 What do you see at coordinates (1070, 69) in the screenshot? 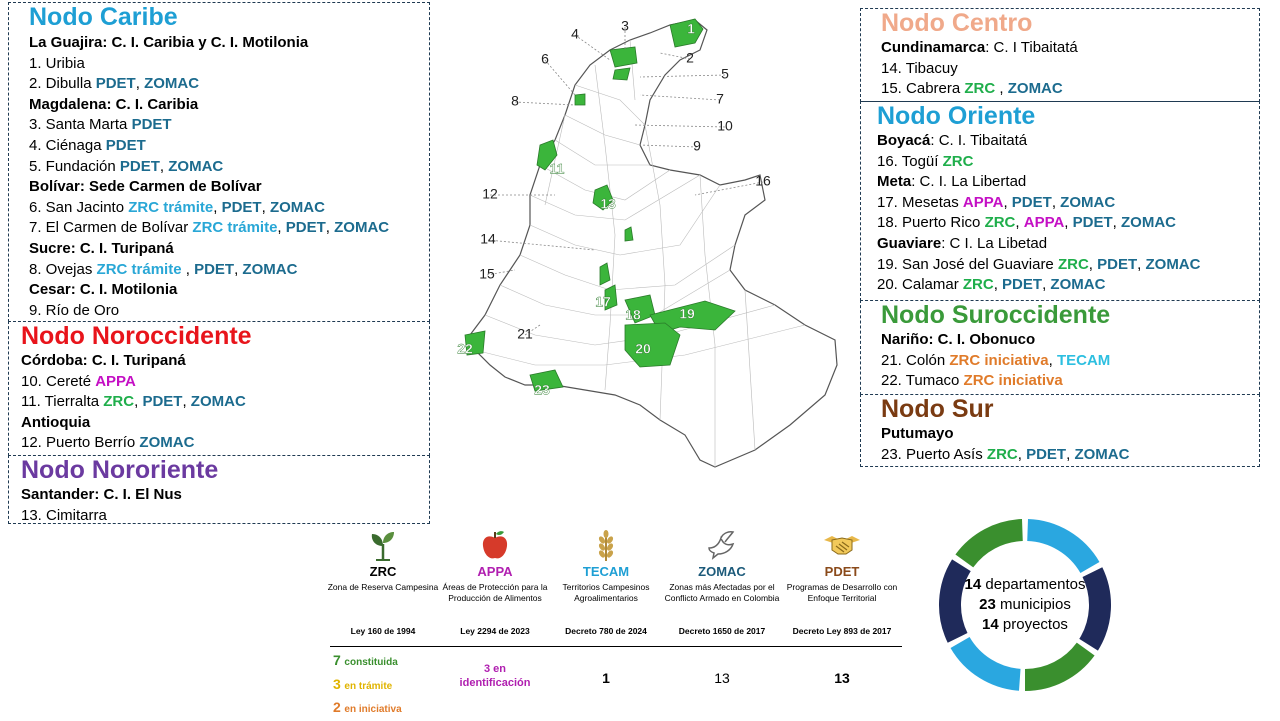
I see `centro-line: 14. Tibacuy` at bounding box center [1070, 69].